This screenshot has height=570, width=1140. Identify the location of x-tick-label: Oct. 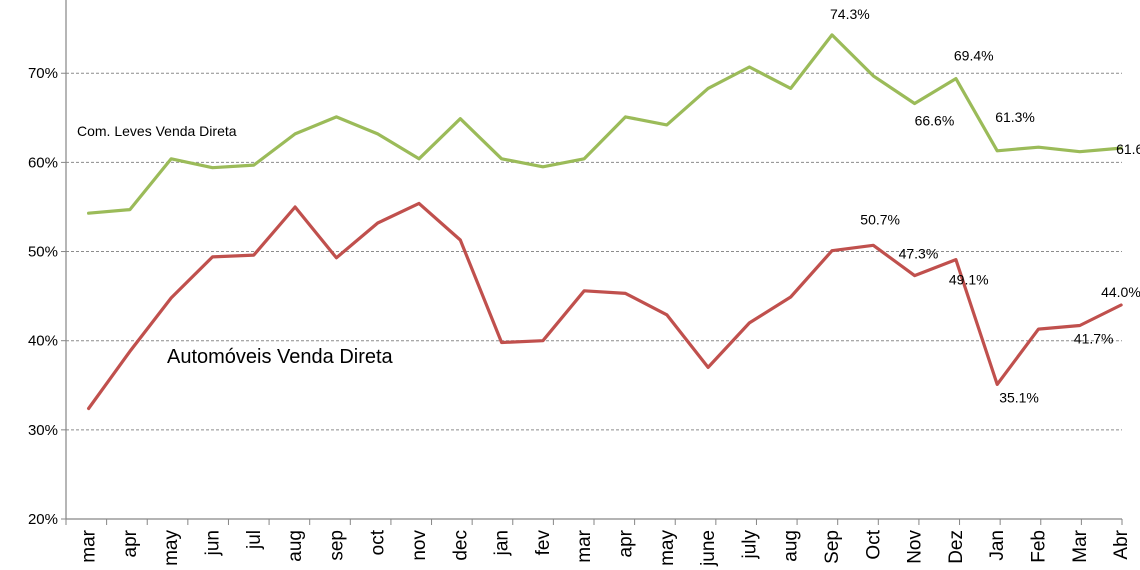
(873, 544).